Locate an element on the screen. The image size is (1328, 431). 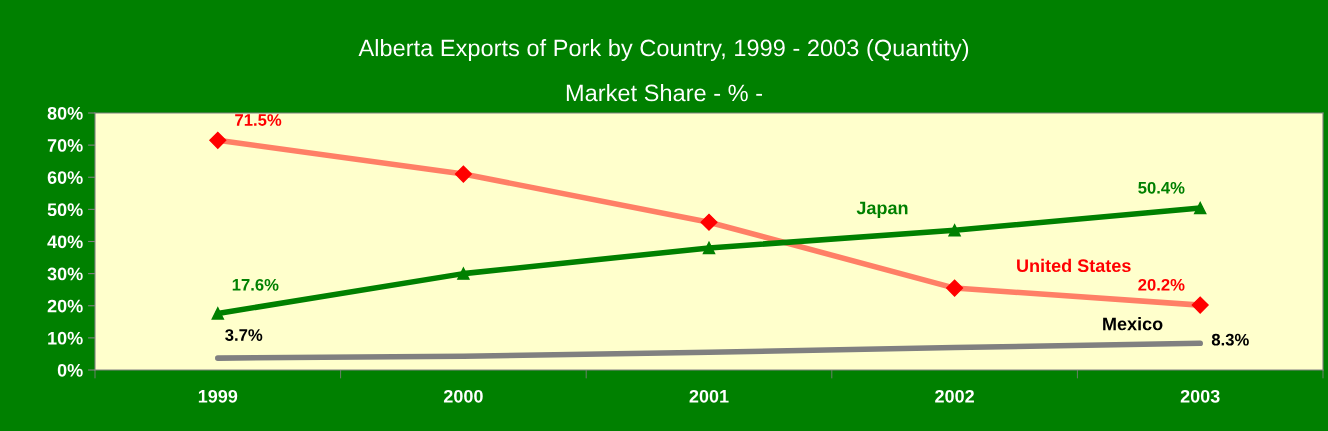
y-tick-label: 0% is located at coordinates (70, 370).